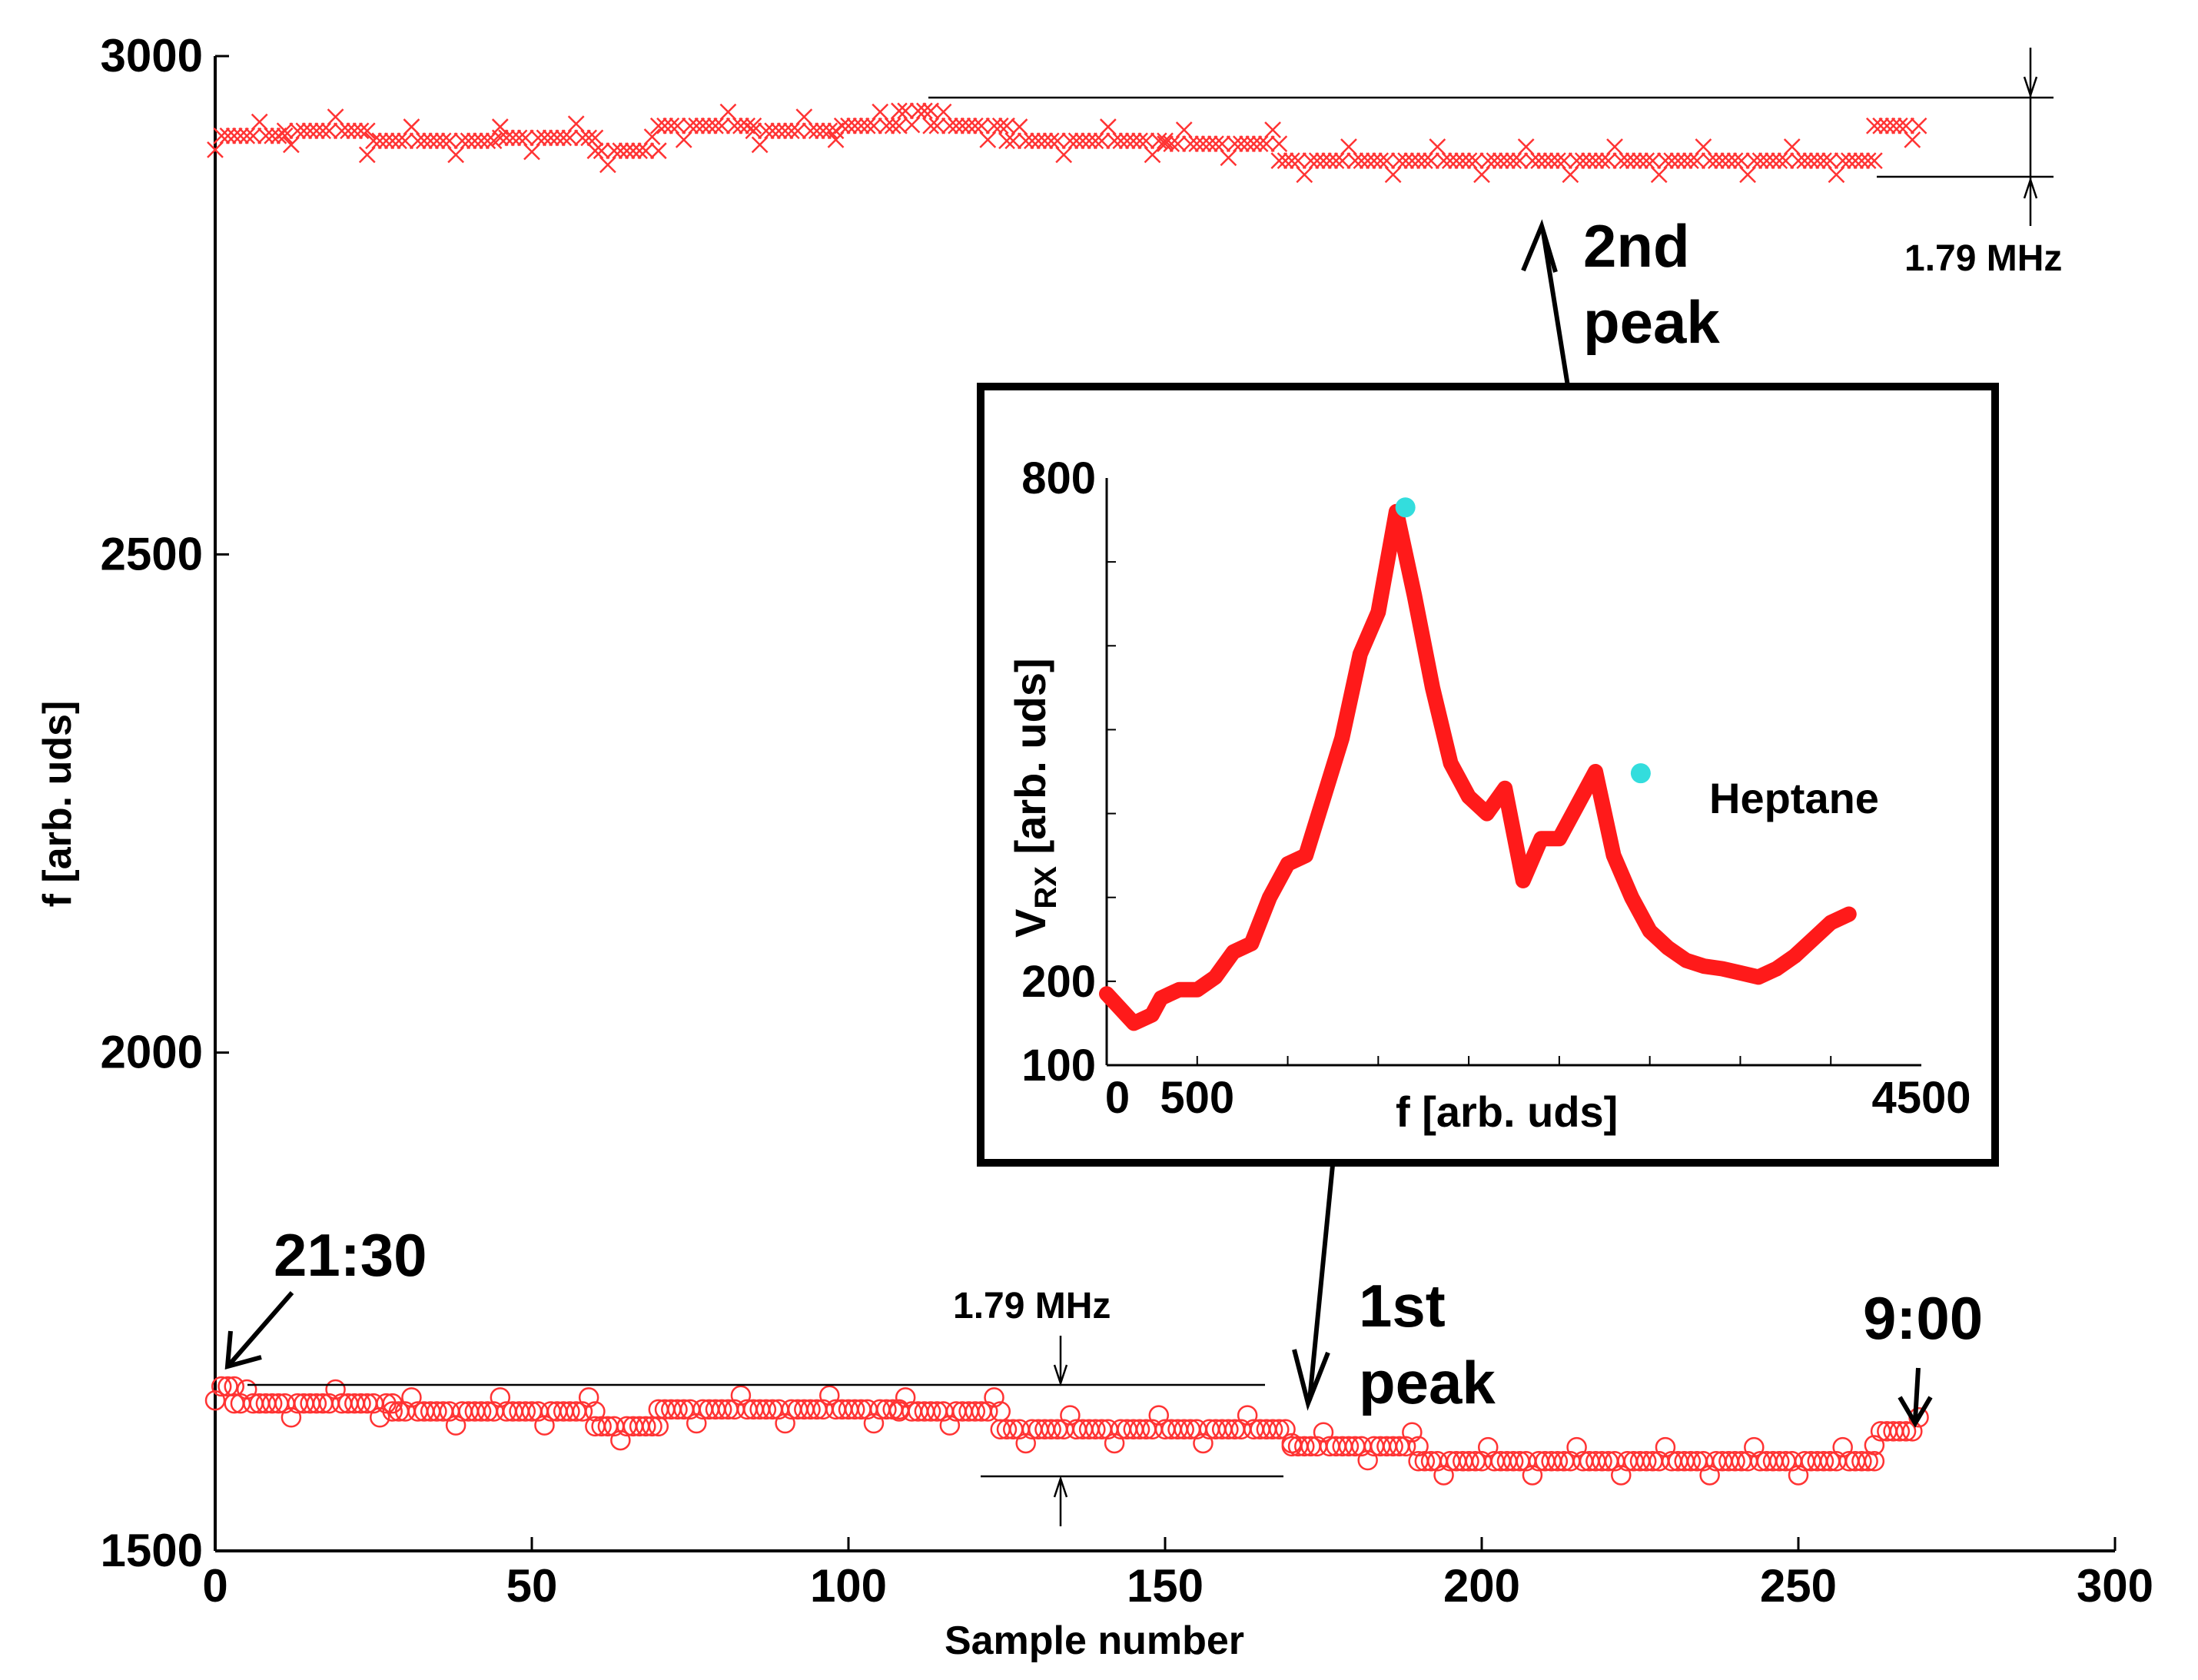 Image resolution: width=2198 pixels, height=1680 pixels. Describe the element at coordinates (260, 1329) in the screenshot. I see `arrow-start-time` at that location.